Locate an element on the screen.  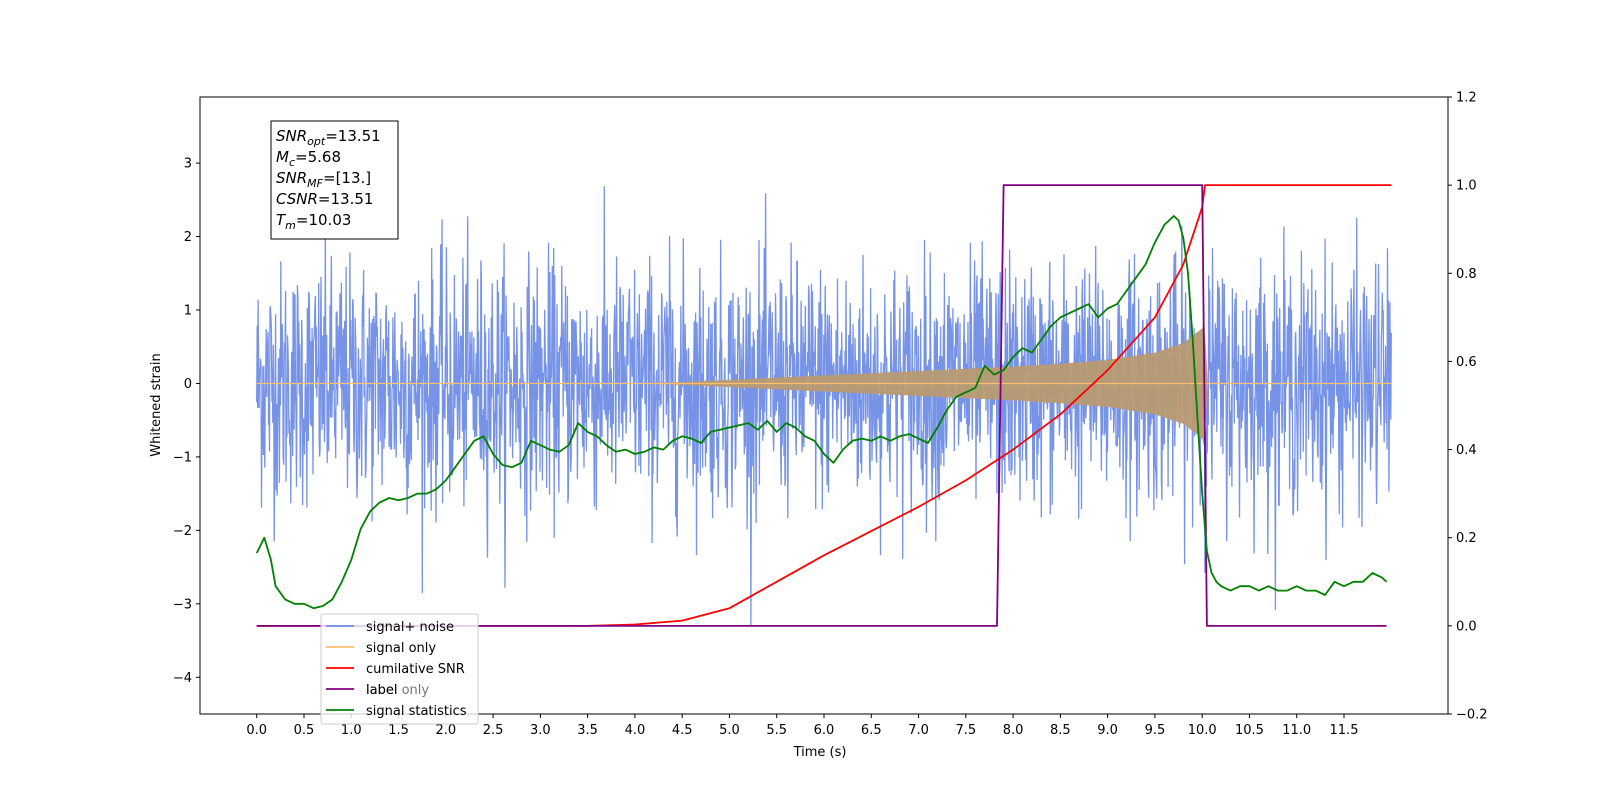
x-tick-label: 11.5 is located at coordinates (1344, 730).